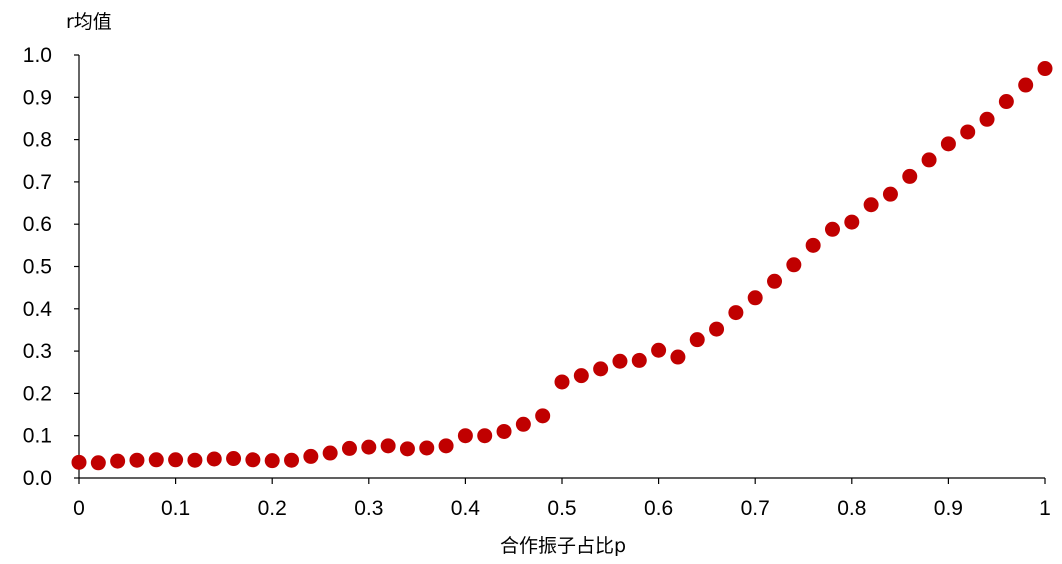 This screenshot has height=564, width=1062. Describe the element at coordinates (561, 508) in the screenshot. I see `x-tick-label: 0.5` at that location.